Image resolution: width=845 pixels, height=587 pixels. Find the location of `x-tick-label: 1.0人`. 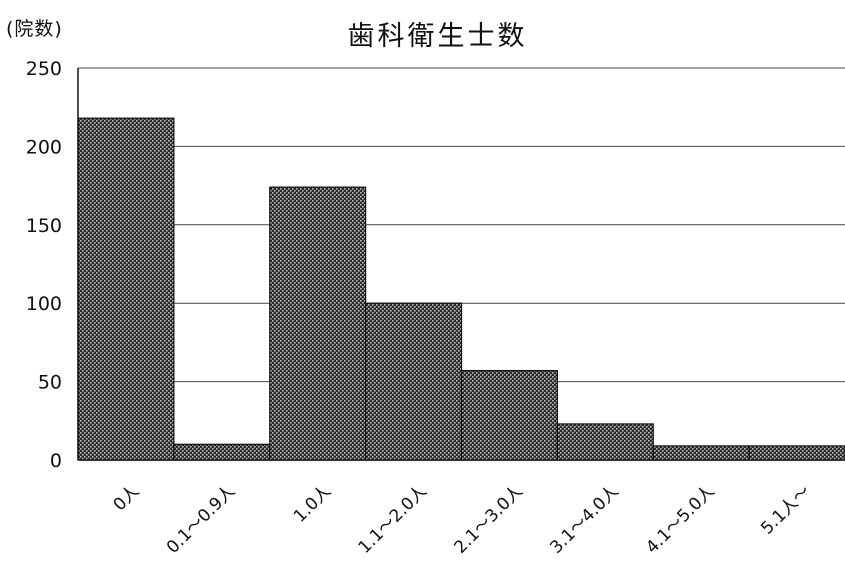

x-tick-label: 1.0人 is located at coordinates (312, 503).